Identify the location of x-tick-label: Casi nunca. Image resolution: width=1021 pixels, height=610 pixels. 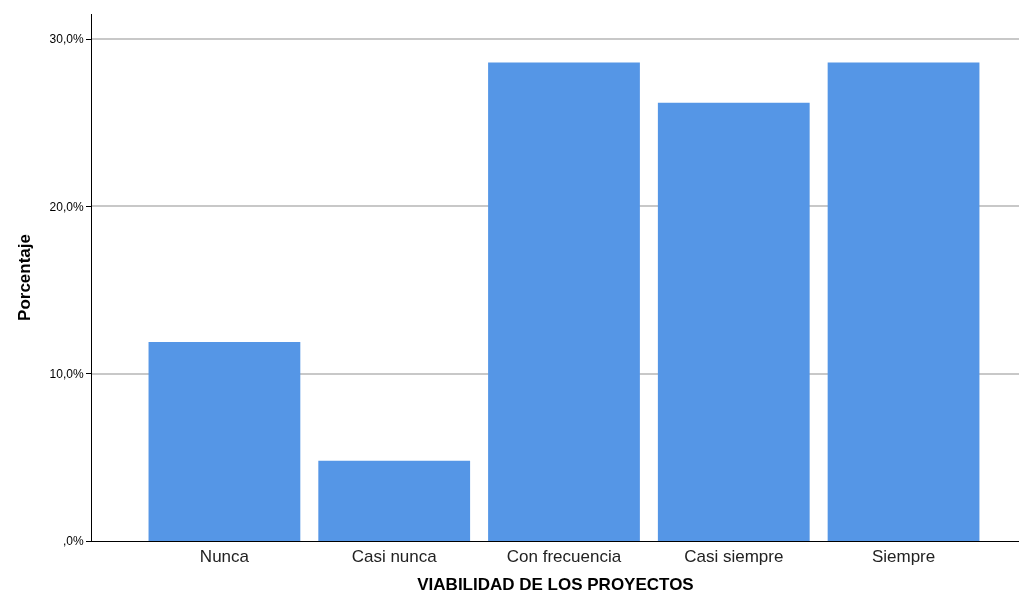
(394, 557).